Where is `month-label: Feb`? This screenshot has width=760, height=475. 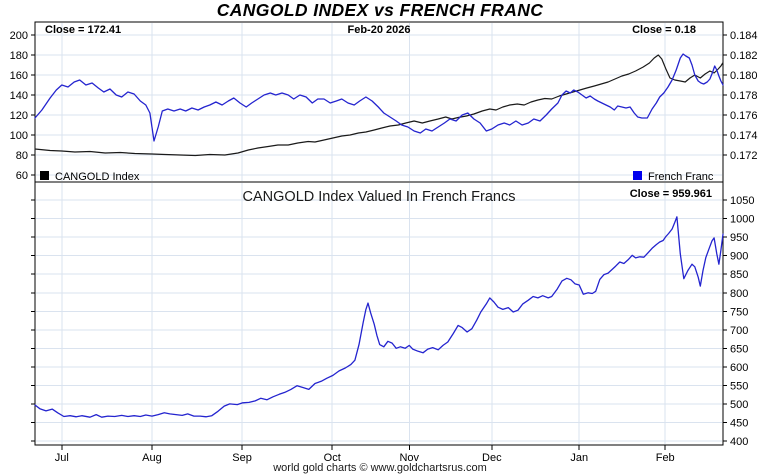 month-label: Feb is located at coordinates (665, 458).